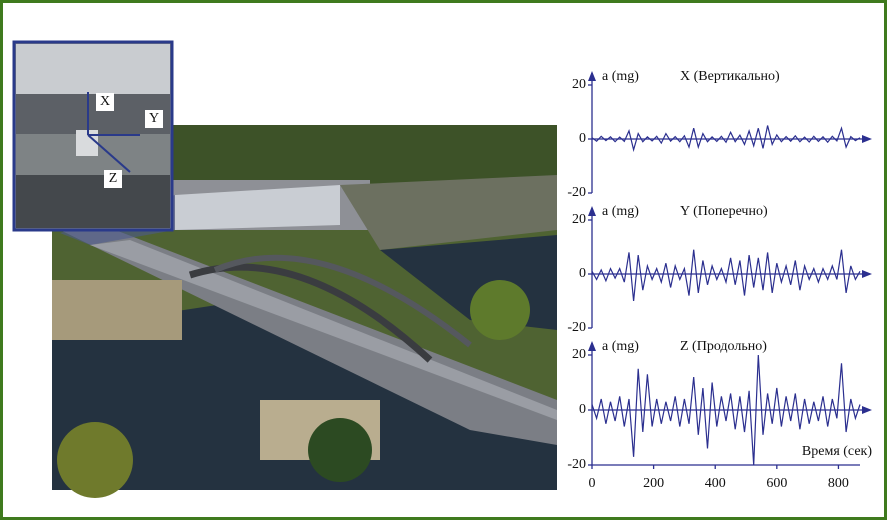 Image resolution: width=887 pixels, height=520 pixels. What do you see at coordinates (715, 483) in the screenshot?
I see `x-tick-label: 400` at bounding box center [715, 483].